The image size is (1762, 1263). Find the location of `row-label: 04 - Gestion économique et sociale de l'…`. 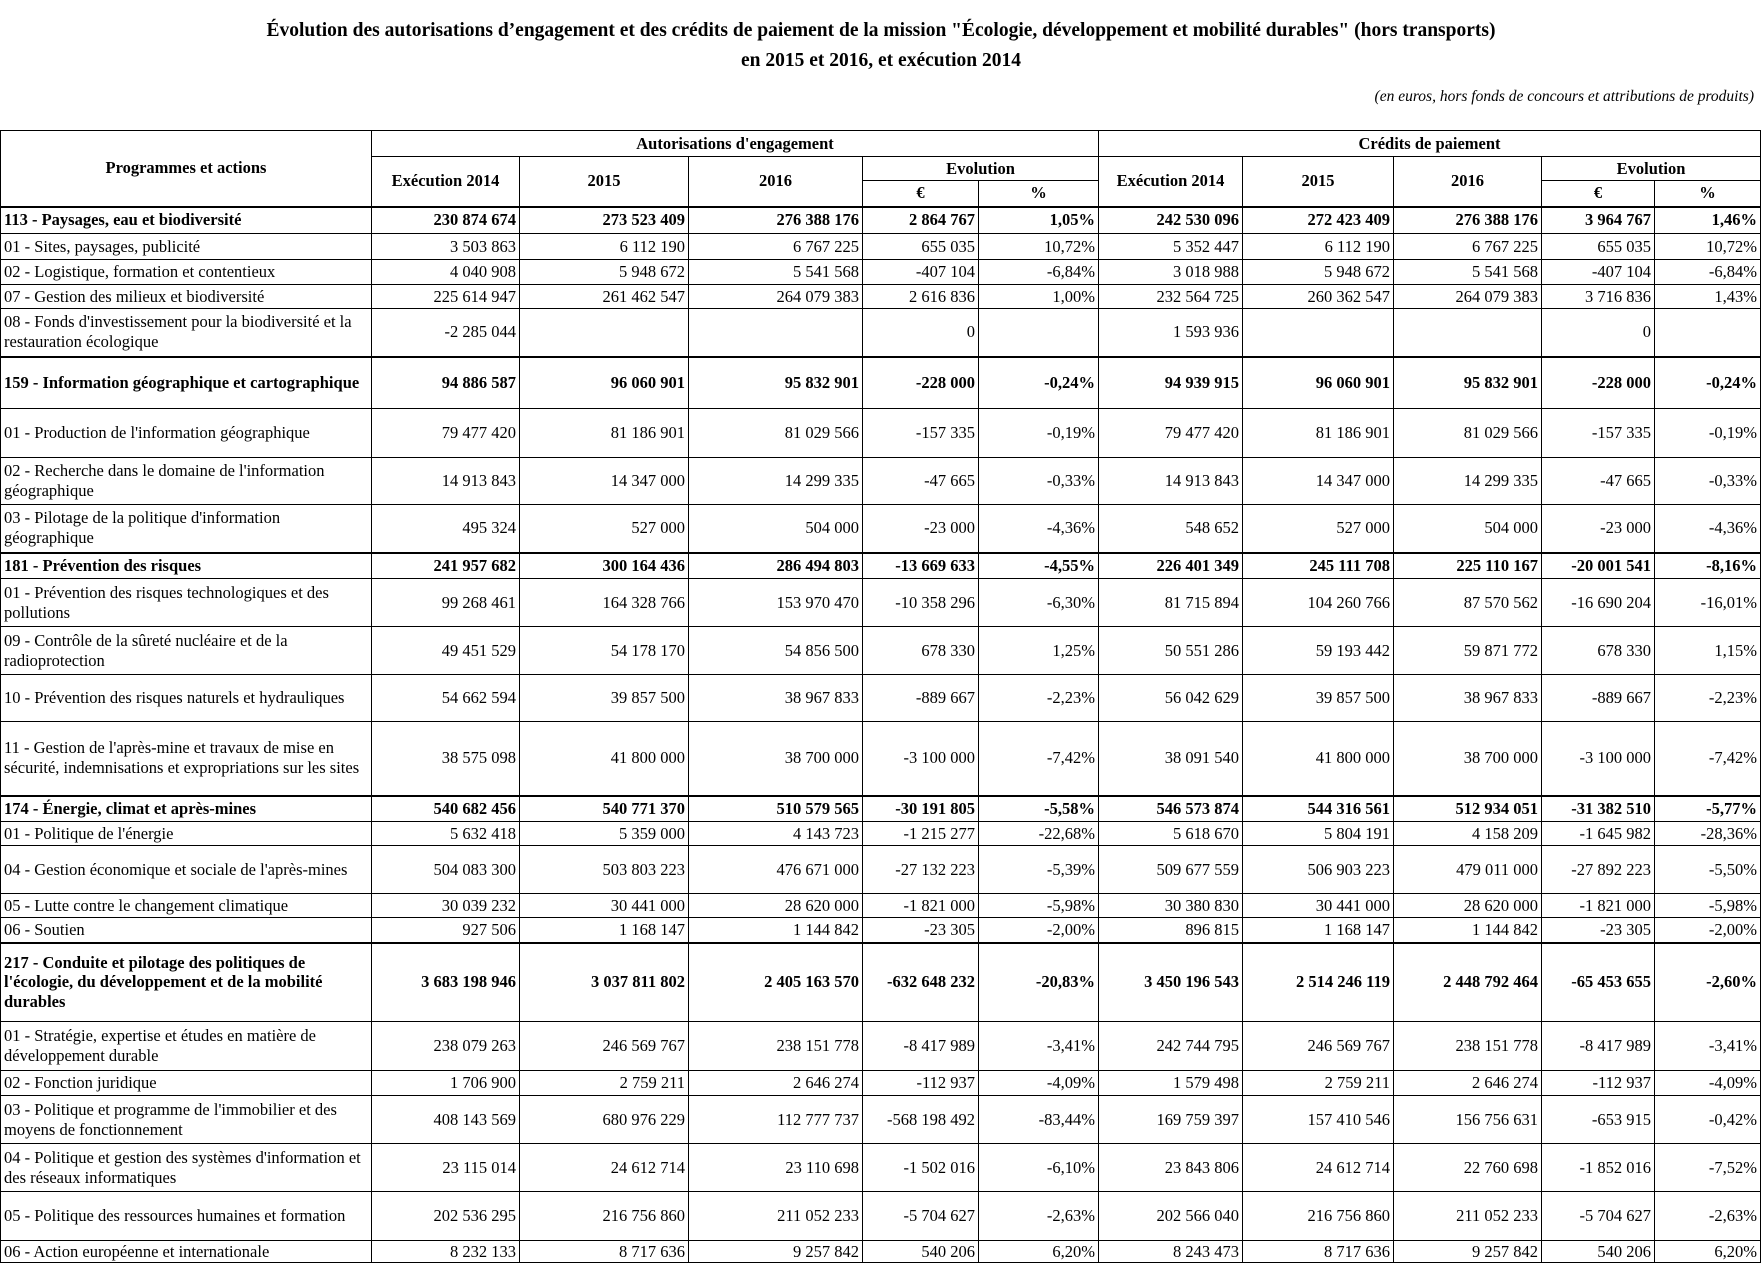

row-label: 04 - Gestion économique et sociale de l'… is located at coordinates (186, 869).